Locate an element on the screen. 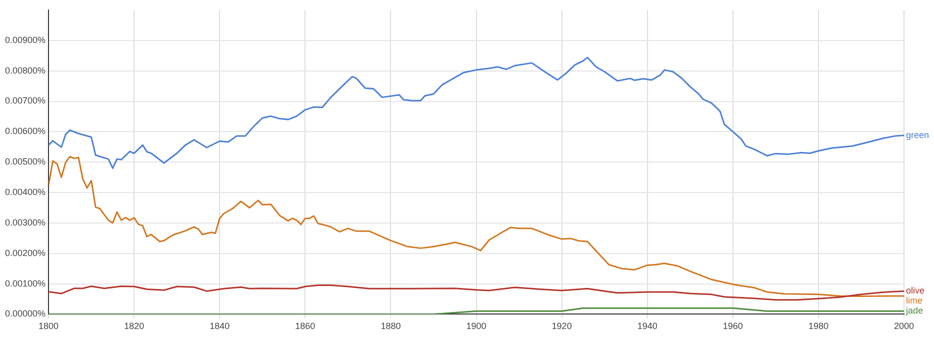  x-tick-label: 1960 is located at coordinates (732, 326).